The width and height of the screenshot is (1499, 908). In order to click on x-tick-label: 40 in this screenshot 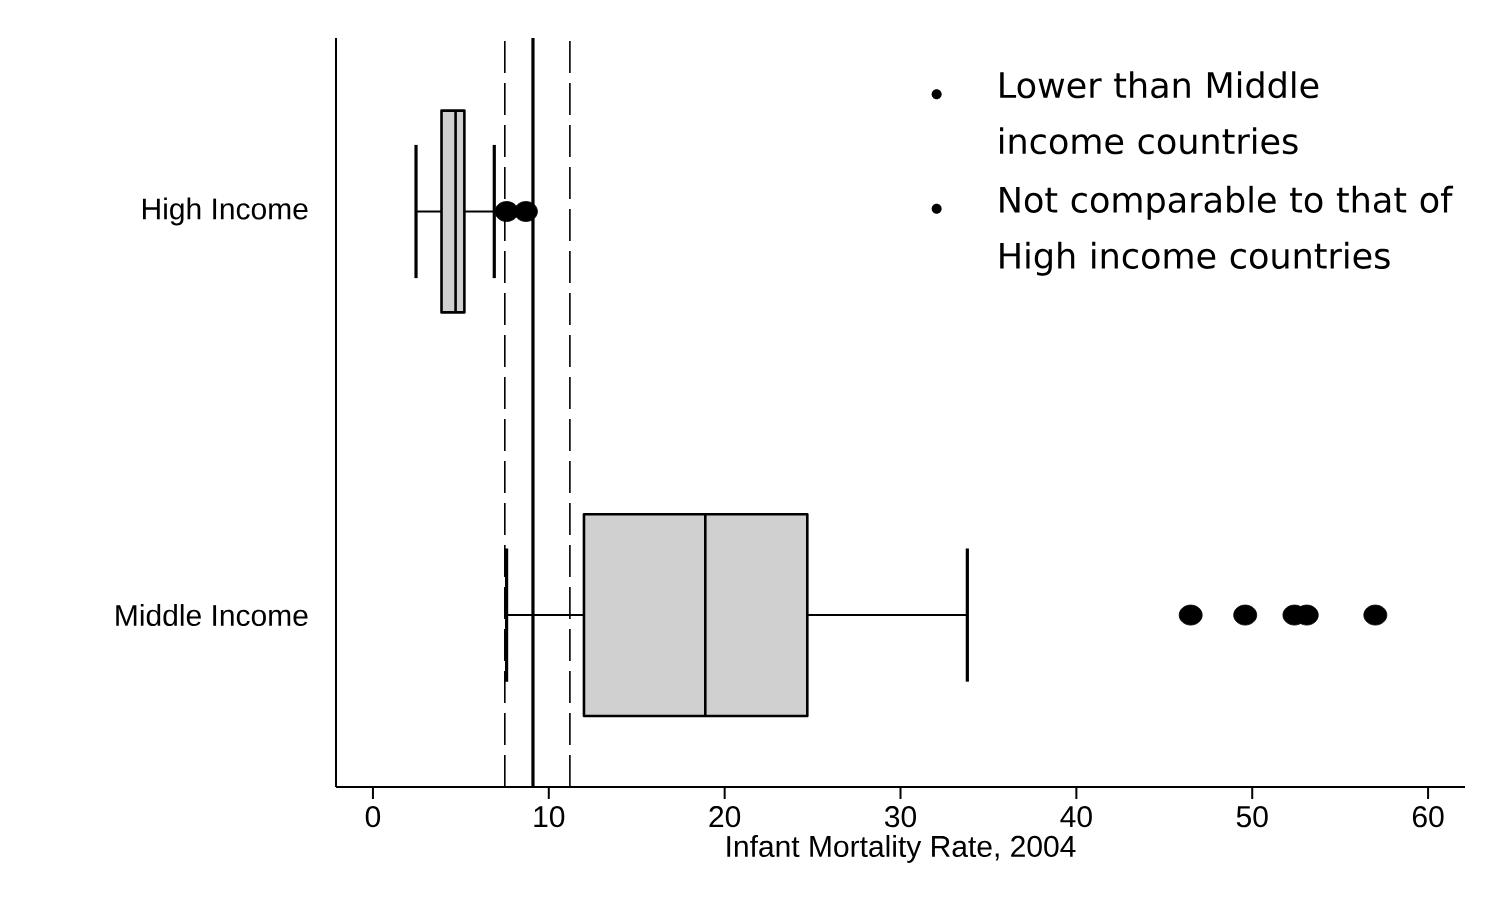, I will do `click(1076, 817)`.